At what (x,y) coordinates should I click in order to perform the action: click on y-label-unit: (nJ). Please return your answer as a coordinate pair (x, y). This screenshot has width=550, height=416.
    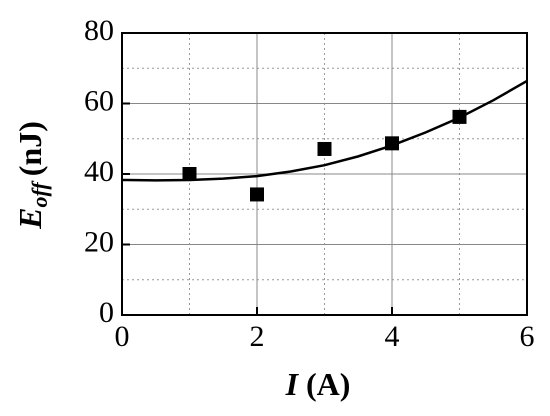
    Looking at the image, I should click on (30, 148).